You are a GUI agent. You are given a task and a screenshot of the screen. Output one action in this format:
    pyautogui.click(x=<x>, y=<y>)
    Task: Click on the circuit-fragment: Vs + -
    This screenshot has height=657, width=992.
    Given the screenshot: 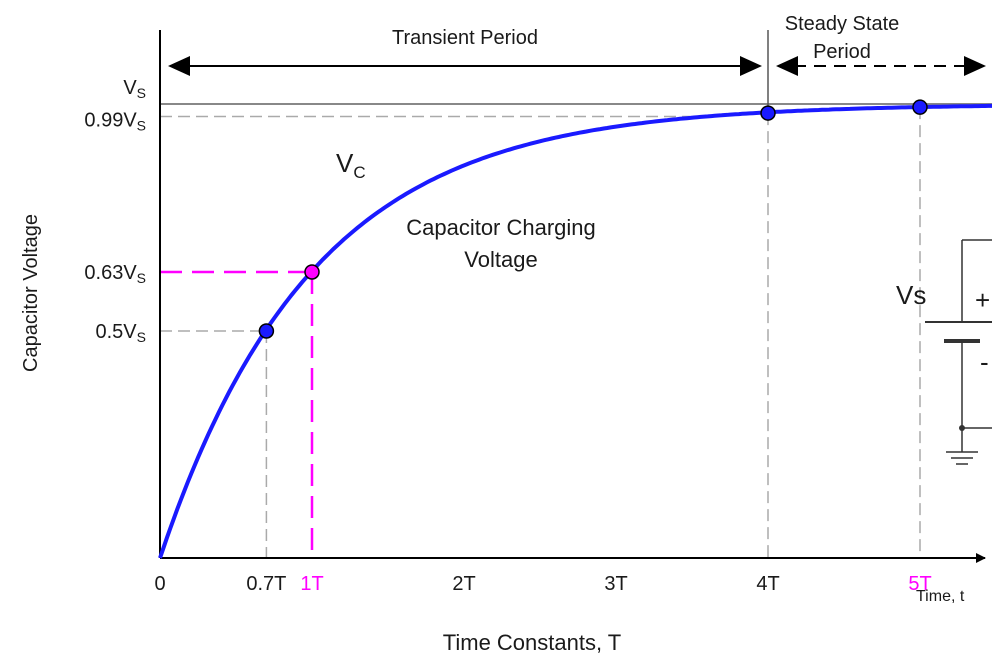 What is the action you would take?
    pyautogui.click(x=944, y=352)
    